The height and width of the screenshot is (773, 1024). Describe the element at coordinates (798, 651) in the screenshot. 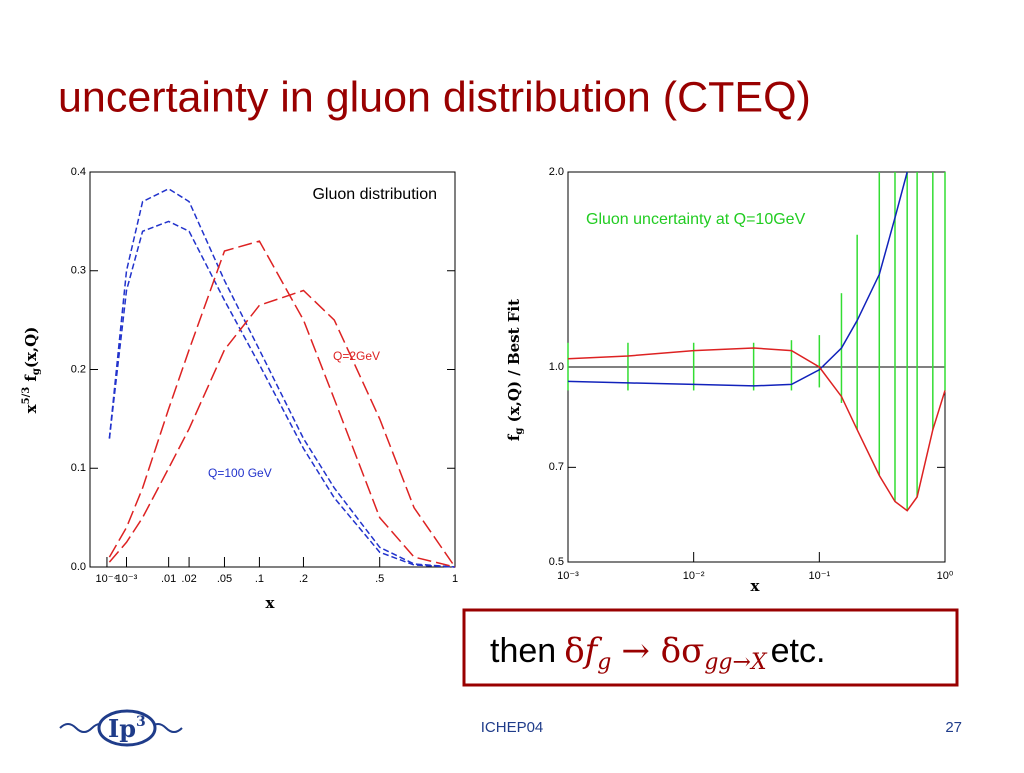

I see `note-part: etc.` at that location.